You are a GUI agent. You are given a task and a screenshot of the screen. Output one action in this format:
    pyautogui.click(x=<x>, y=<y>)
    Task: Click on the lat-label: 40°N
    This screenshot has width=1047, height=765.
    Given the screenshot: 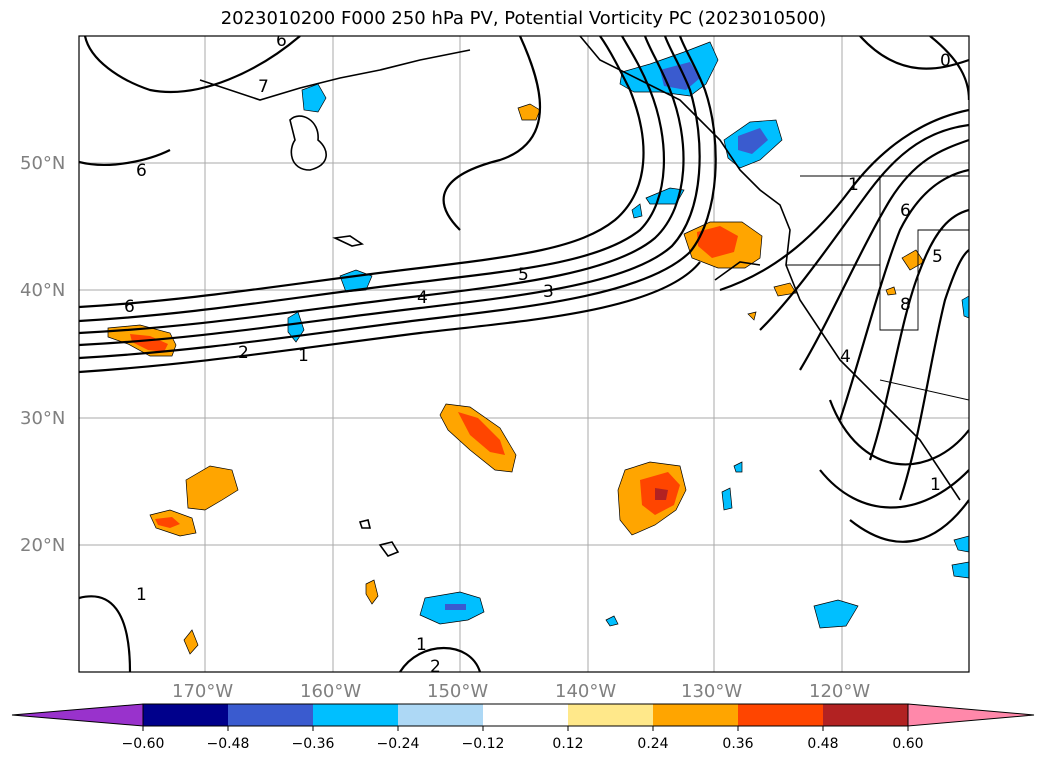 What is the action you would take?
    pyautogui.click(x=42, y=290)
    